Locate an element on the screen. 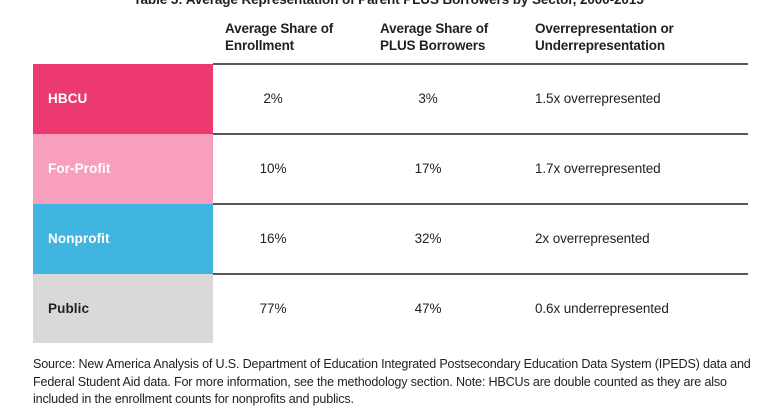  cell-public-enrollment: 77% is located at coordinates (290, 308).